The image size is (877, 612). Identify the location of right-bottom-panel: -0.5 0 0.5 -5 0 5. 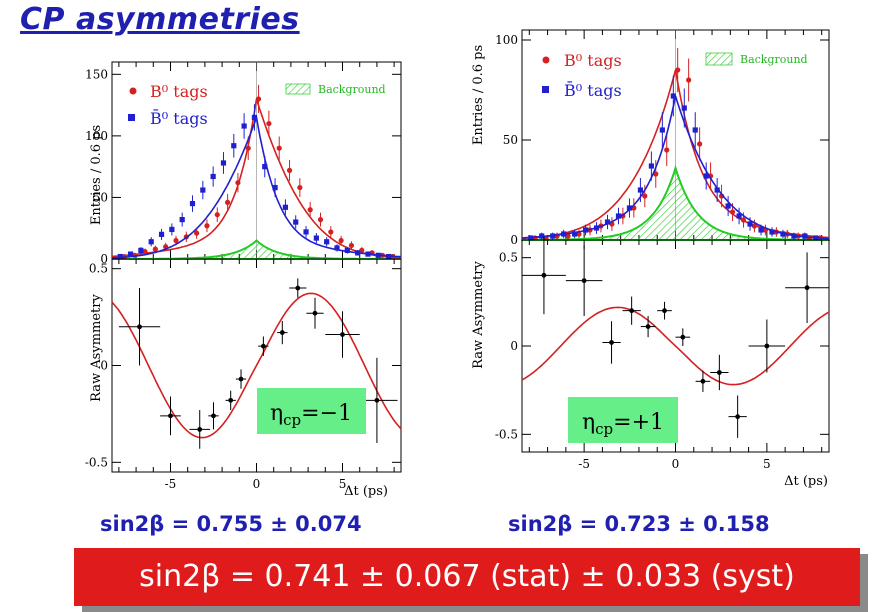
(662, 353).